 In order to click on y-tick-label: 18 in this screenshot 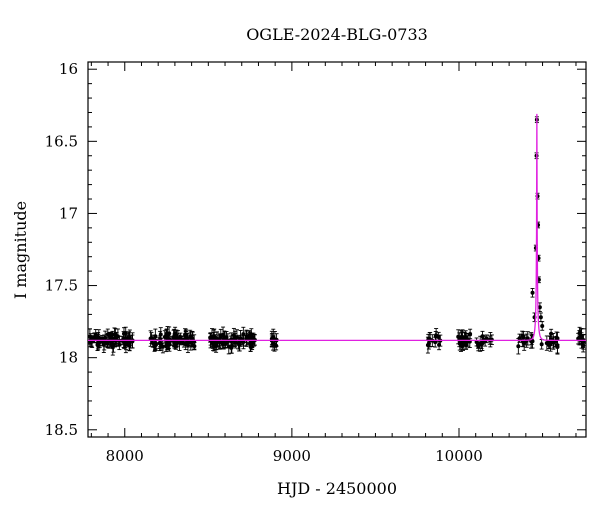, I will do `click(68, 358)`.